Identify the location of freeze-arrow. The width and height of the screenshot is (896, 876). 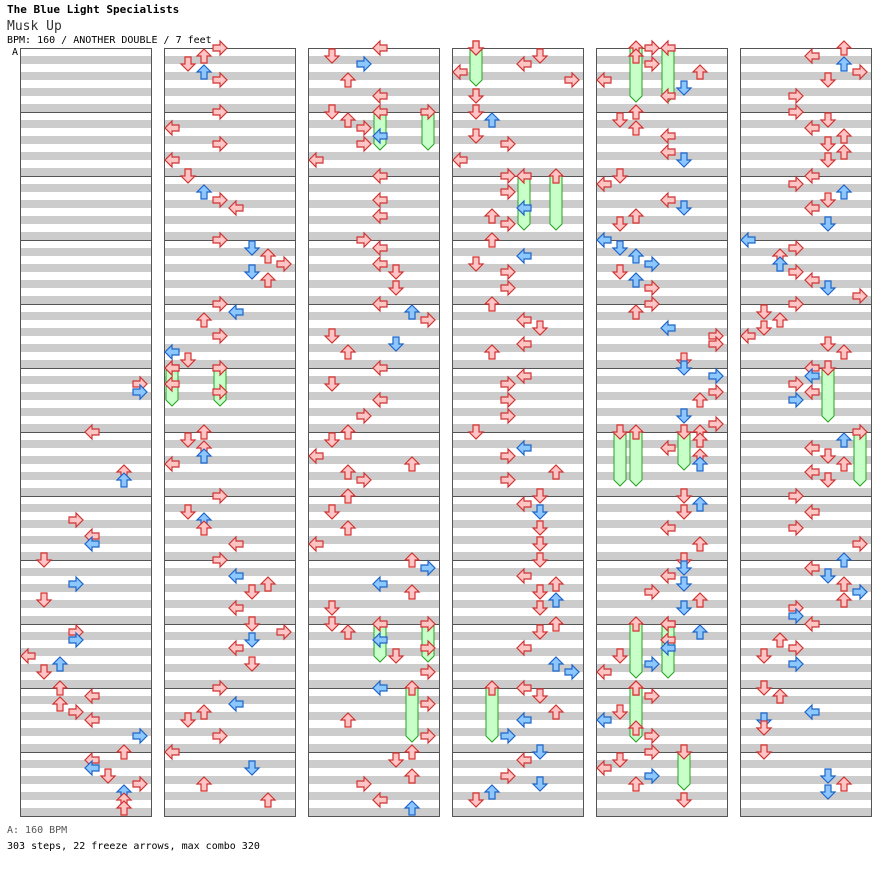
(636, 455).